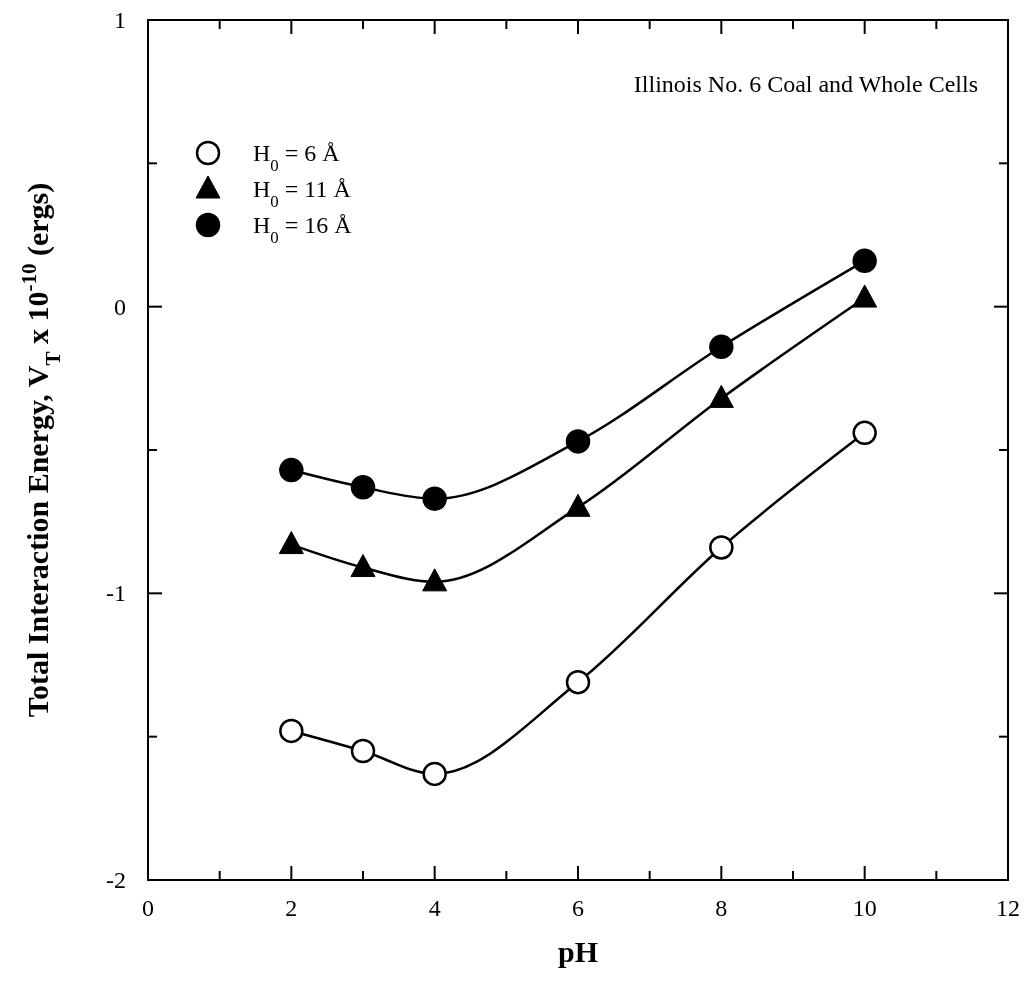 This screenshot has height=992, width=1030. What do you see at coordinates (303, 229) in the screenshot?
I see `legend-label: H$_{0}$ = 16 Å` at bounding box center [303, 229].